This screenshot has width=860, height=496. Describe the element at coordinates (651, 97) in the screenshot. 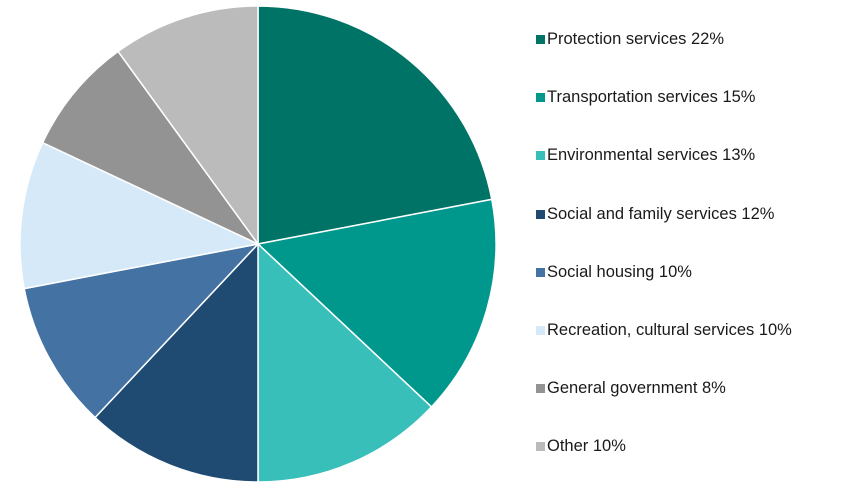

I see `legend-label: Transportation services 15%` at that location.